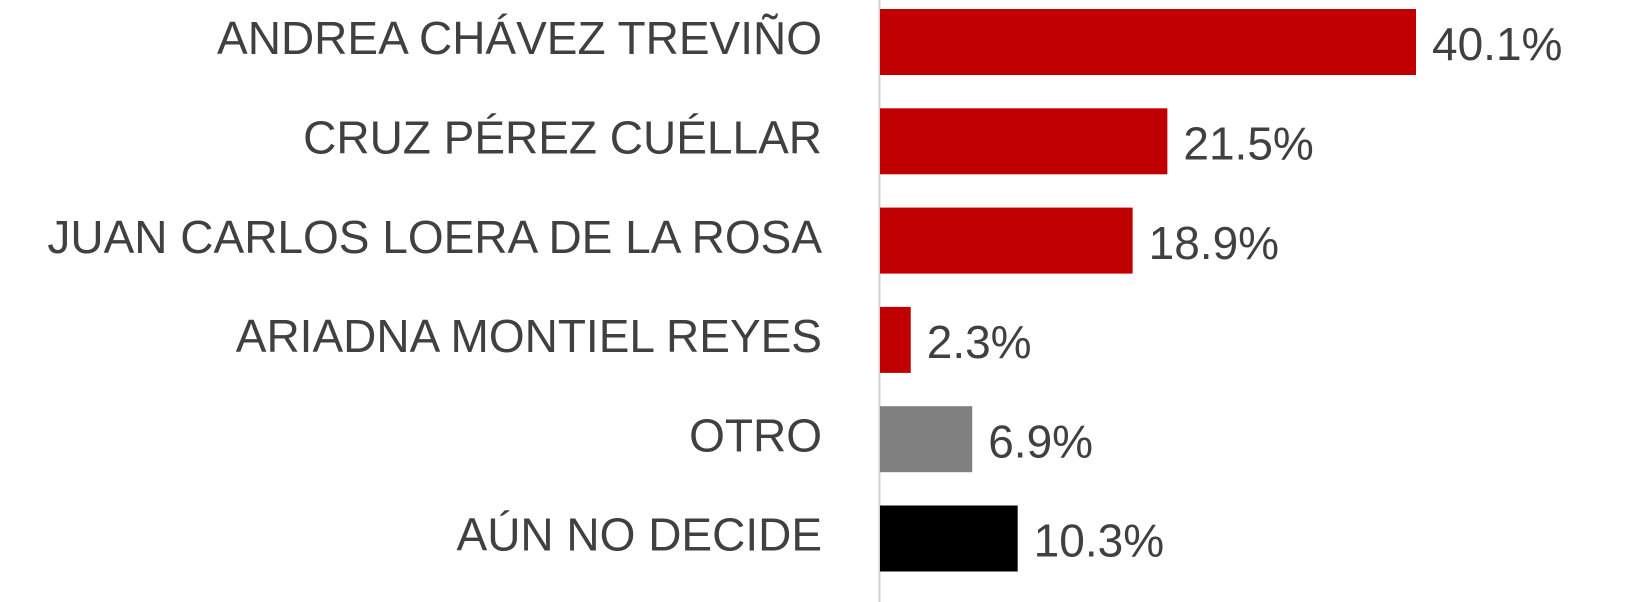 The height and width of the screenshot is (602, 1627). I want to click on value-label: 10.3%, so click(1099, 541).